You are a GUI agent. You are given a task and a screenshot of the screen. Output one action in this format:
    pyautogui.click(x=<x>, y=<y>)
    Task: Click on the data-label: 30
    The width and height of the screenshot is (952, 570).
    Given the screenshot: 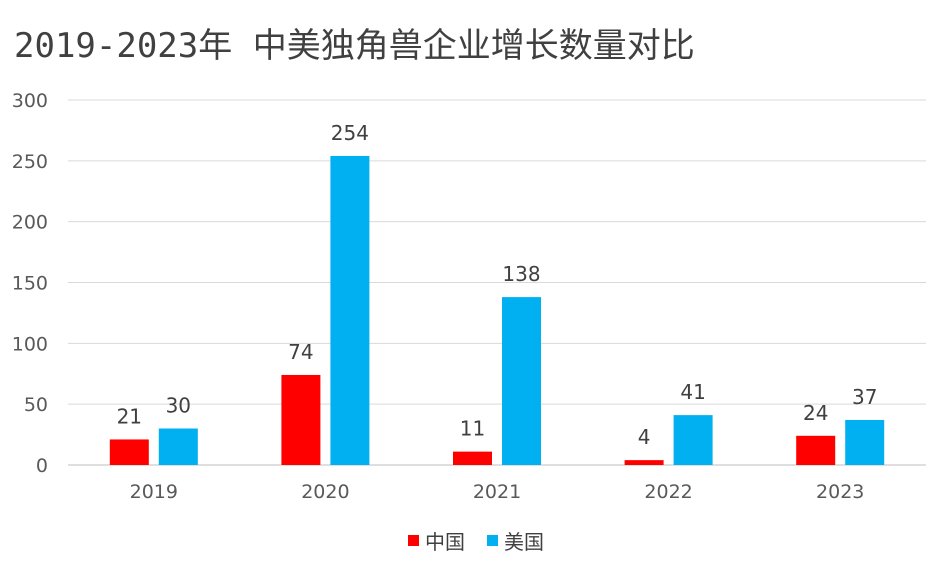 What is the action you would take?
    pyautogui.click(x=178, y=406)
    